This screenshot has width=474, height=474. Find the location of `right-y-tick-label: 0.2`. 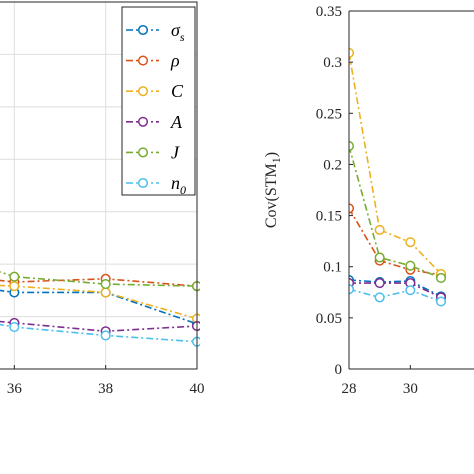

right-y-tick-label: 0.2 is located at coordinates (332, 165).